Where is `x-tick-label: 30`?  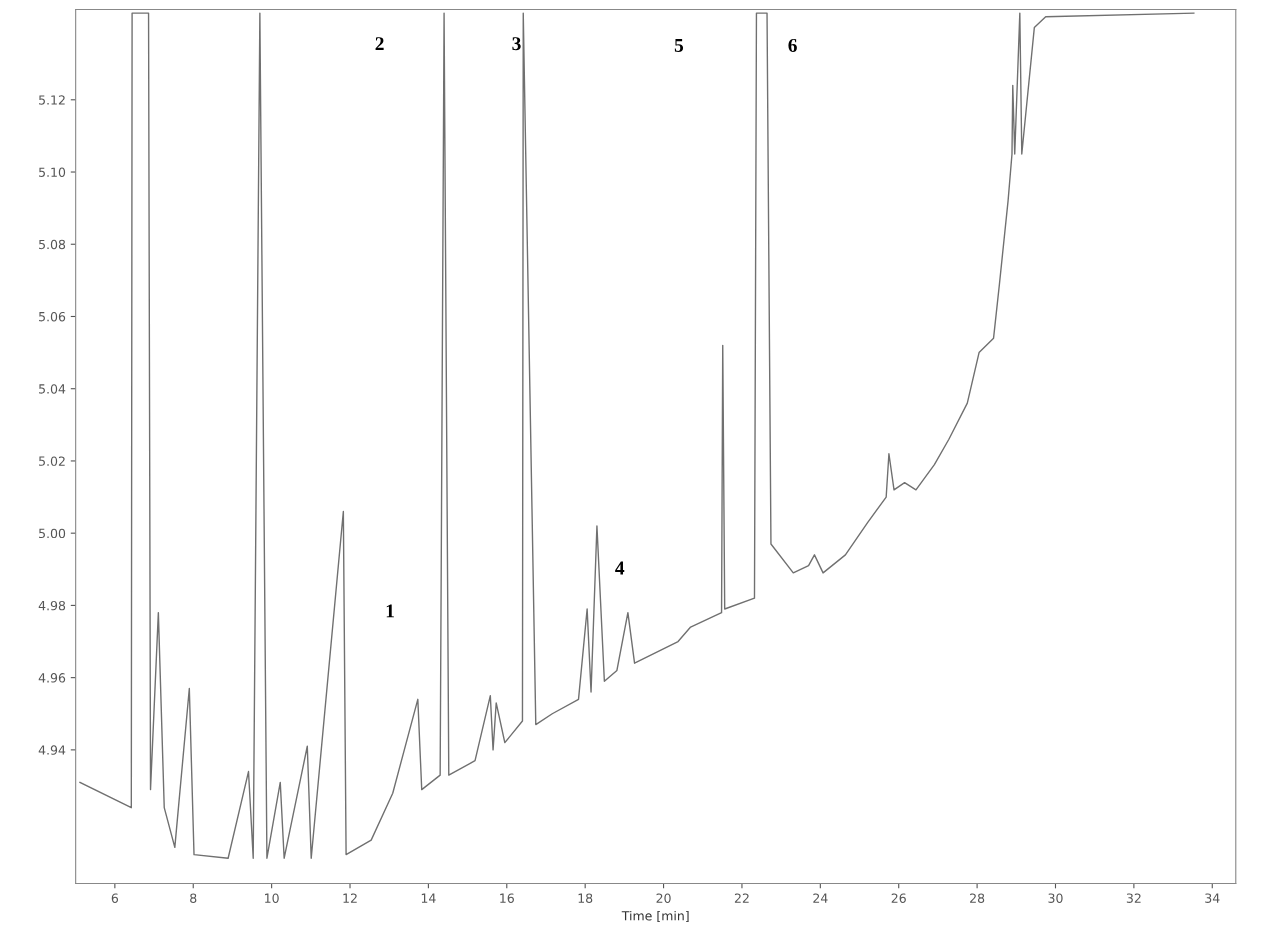
x-tick-label: 30 is located at coordinates (1055, 898).